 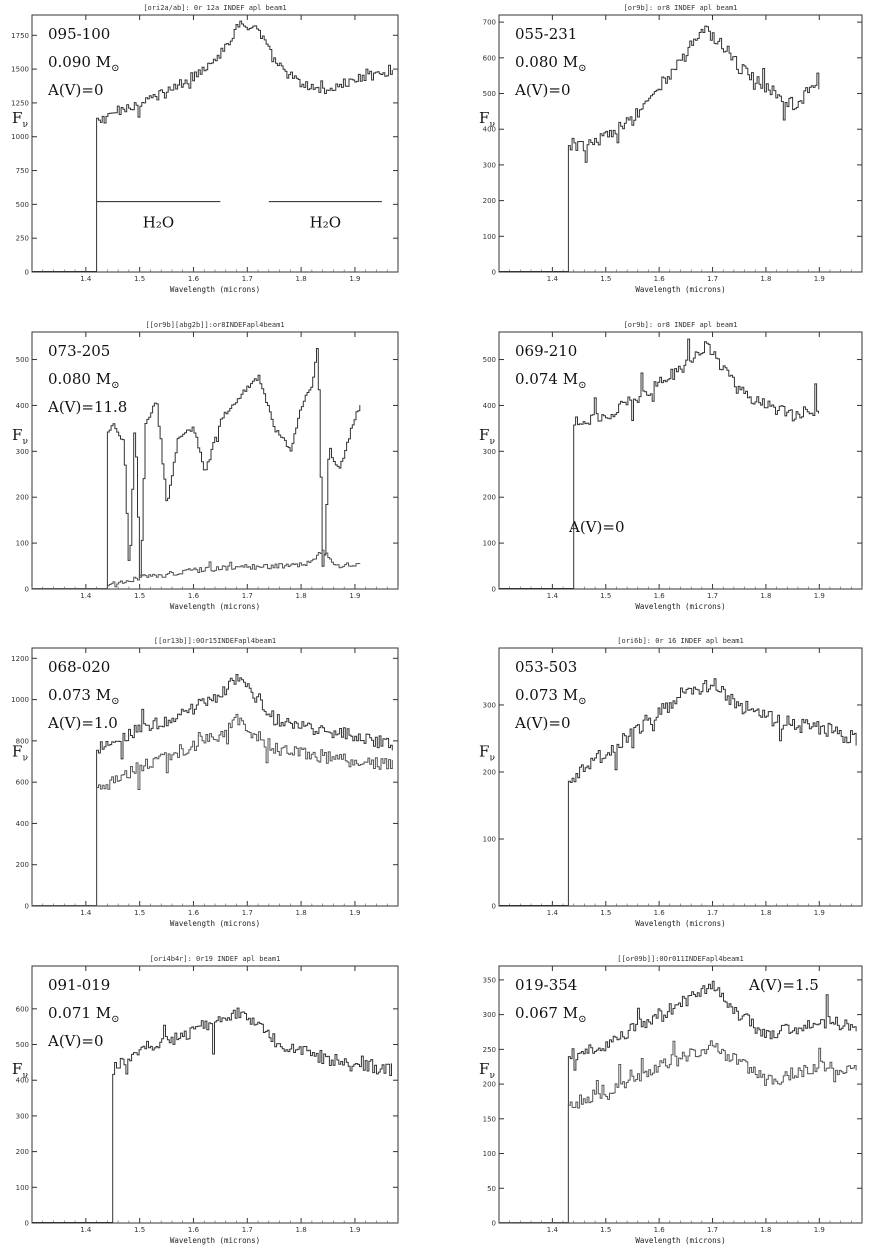 What do you see at coordinates (550, 1014) in the screenshot?
I see `mass-label: 0.067 M⊙` at bounding box center [550, 1014].